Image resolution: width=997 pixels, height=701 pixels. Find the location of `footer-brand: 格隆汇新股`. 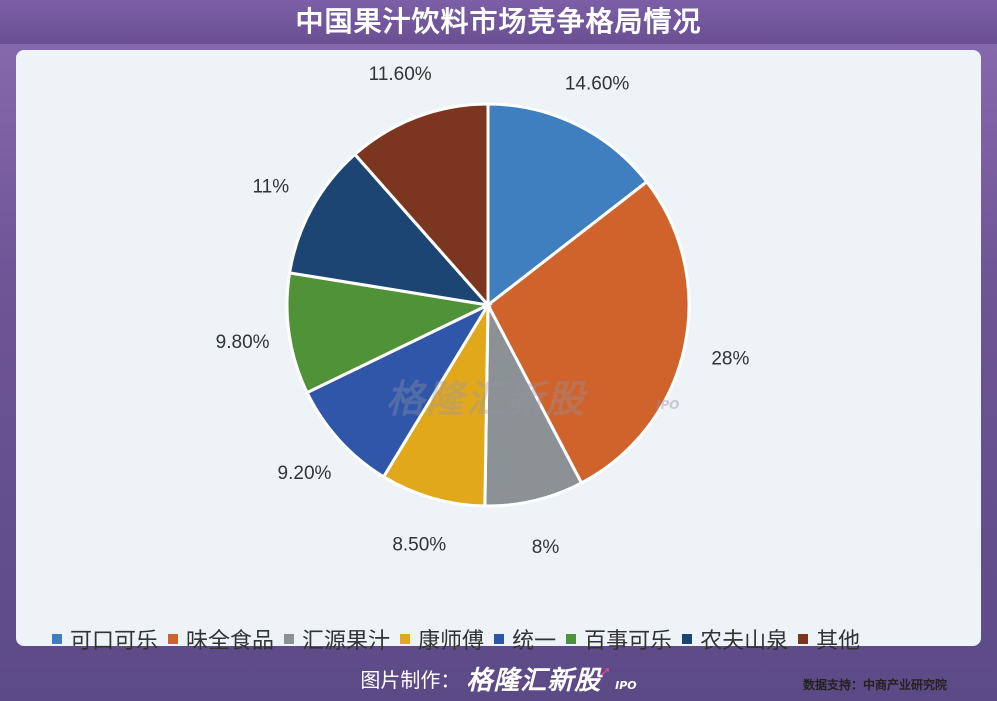

footer-brand: 格隆汇新股 is located at coordinates (534, 681).